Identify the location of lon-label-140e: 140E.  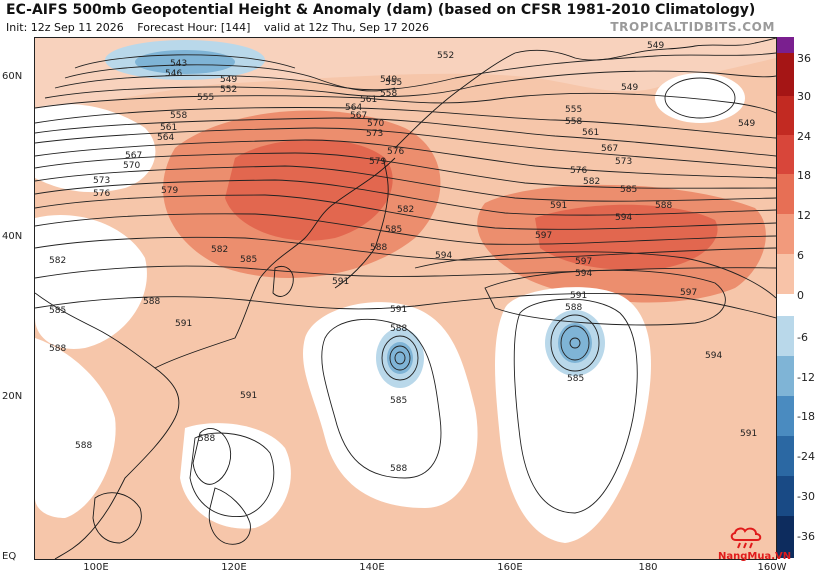
(372, 567).